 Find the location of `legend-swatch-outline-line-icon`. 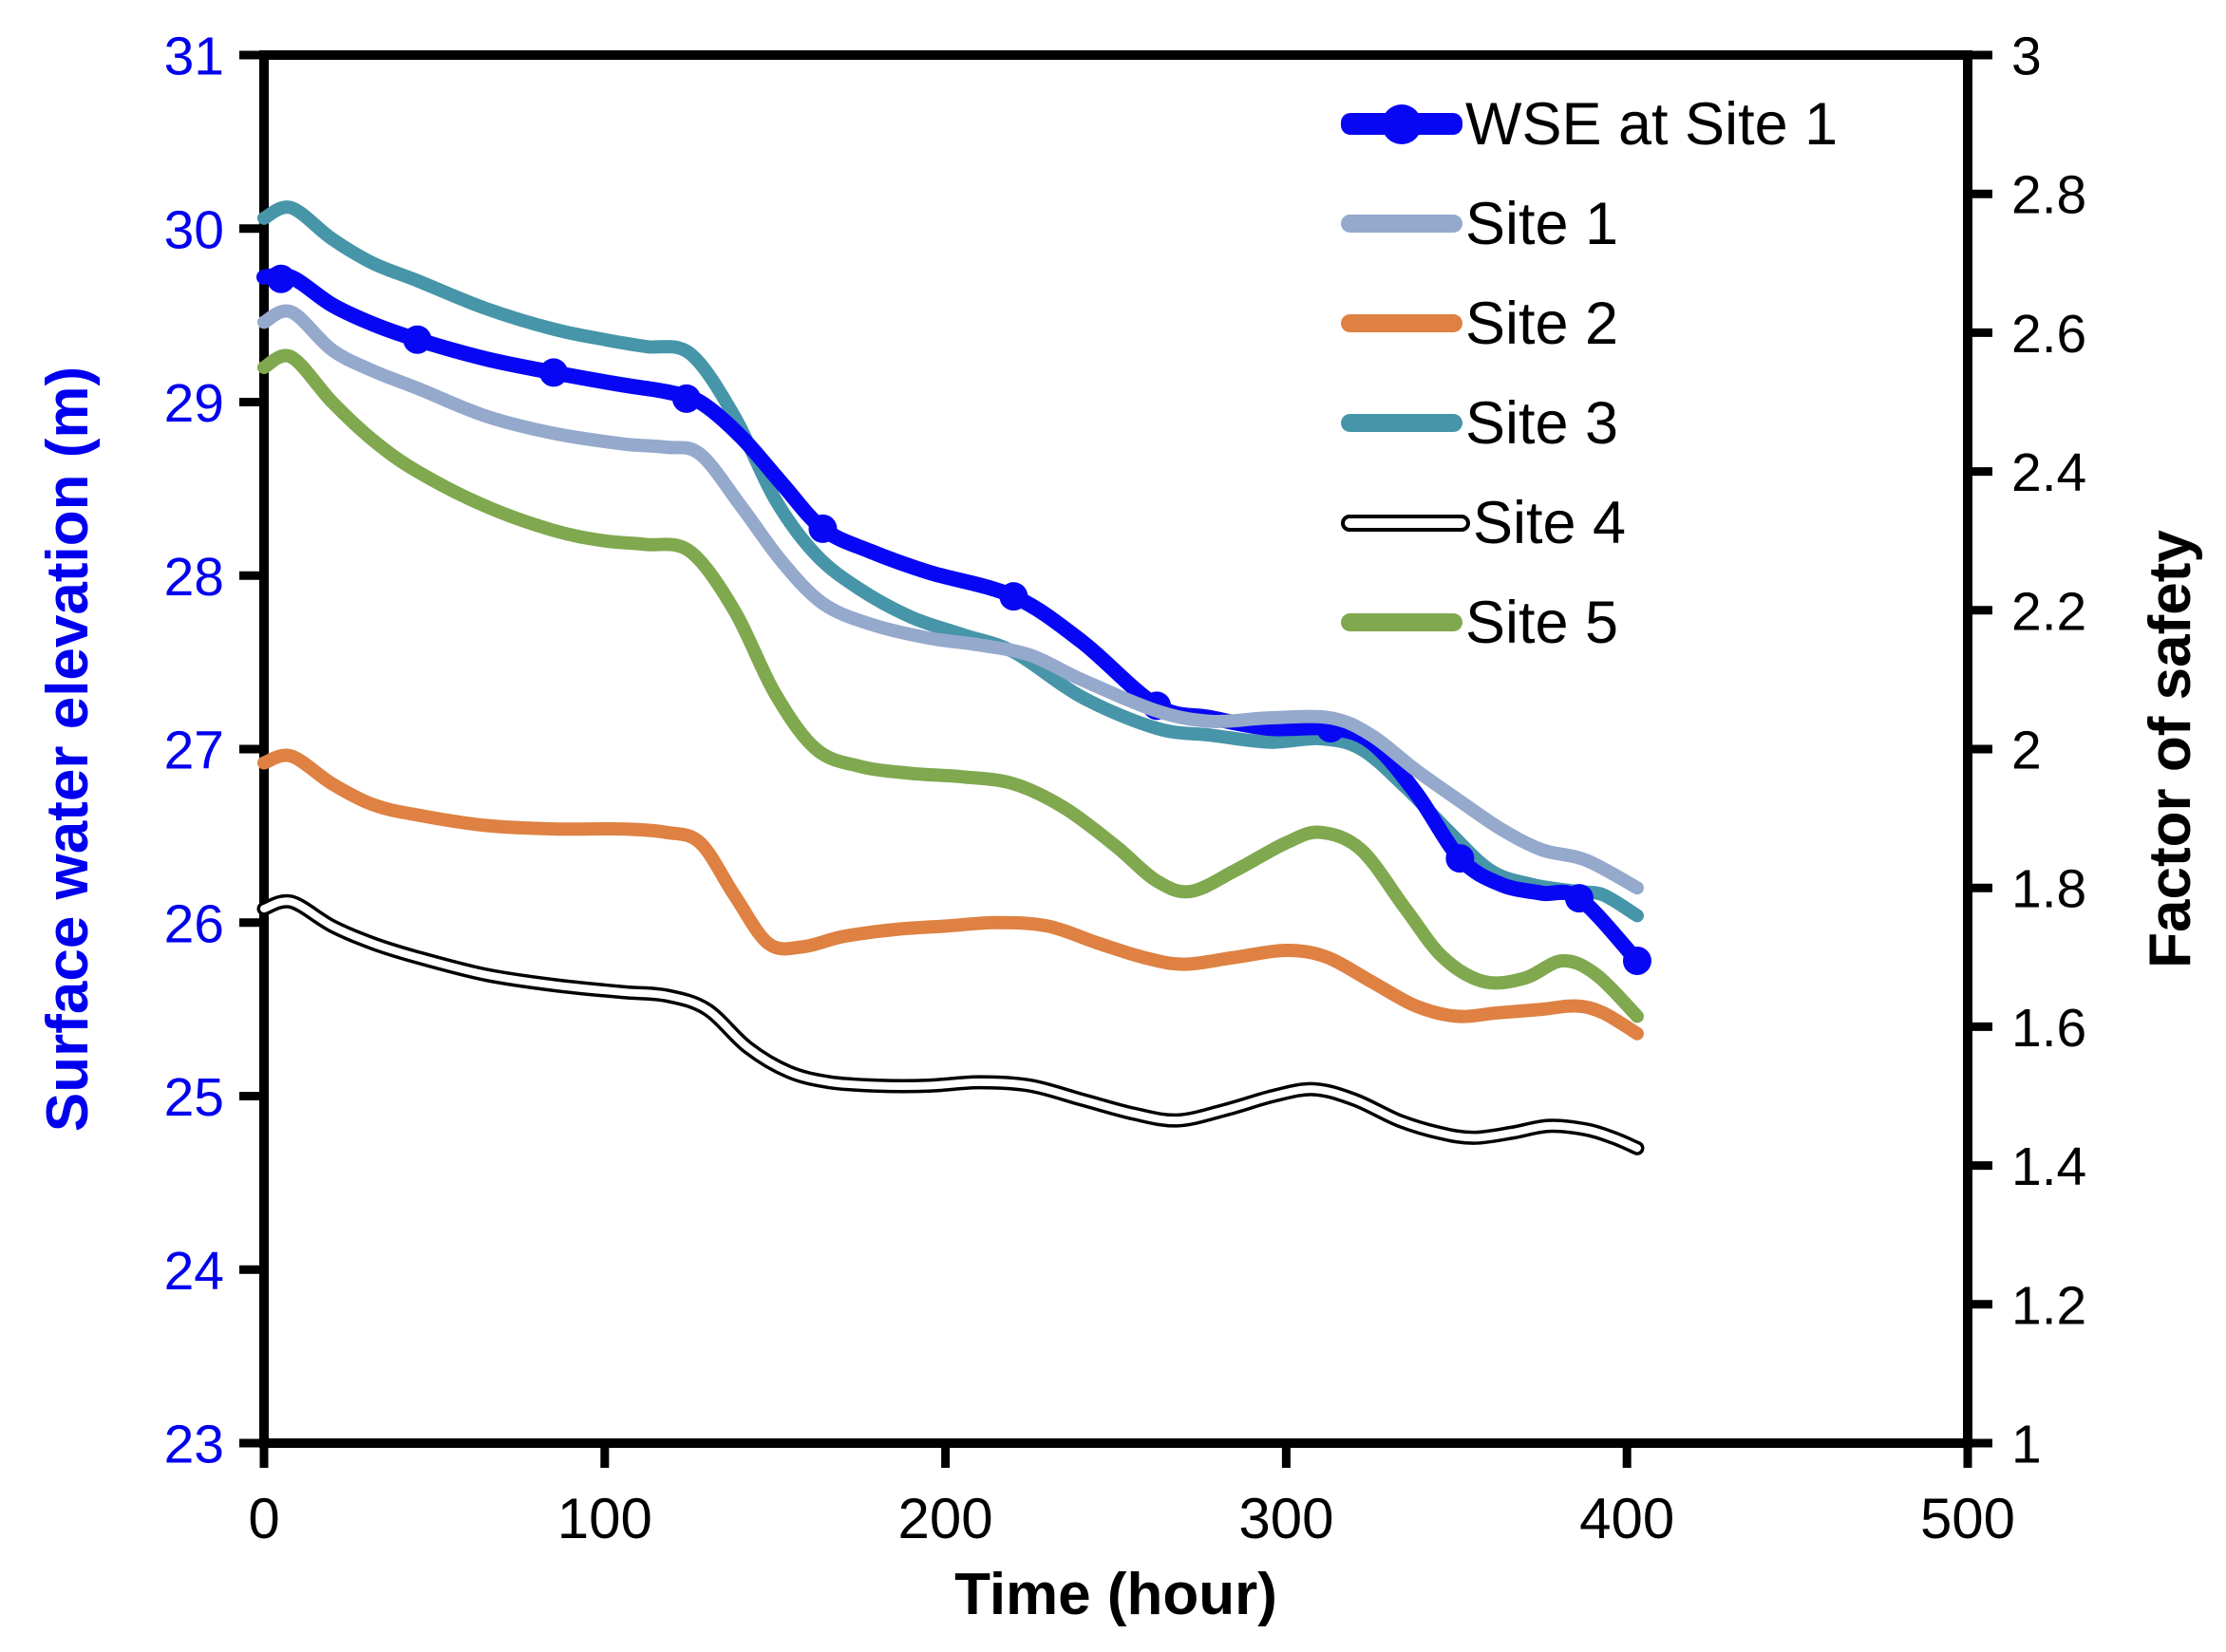

legend-swatch-outline-line-icon is located at coordinates (1405, 523).